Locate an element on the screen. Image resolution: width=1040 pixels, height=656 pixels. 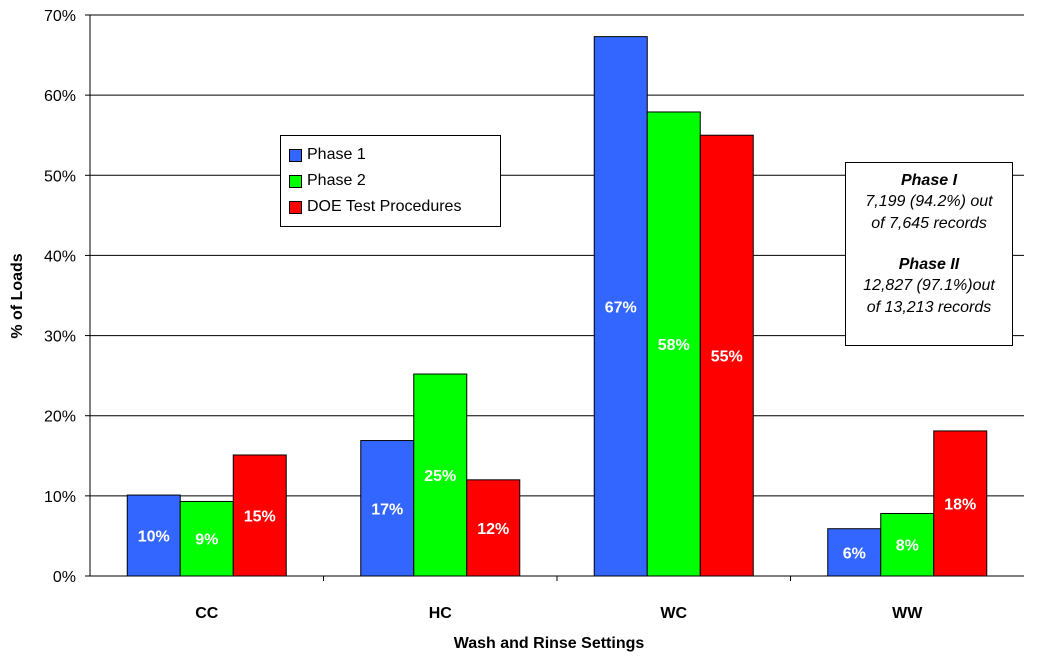
bar-value-label: 9% is located at coordinates (206, 540).